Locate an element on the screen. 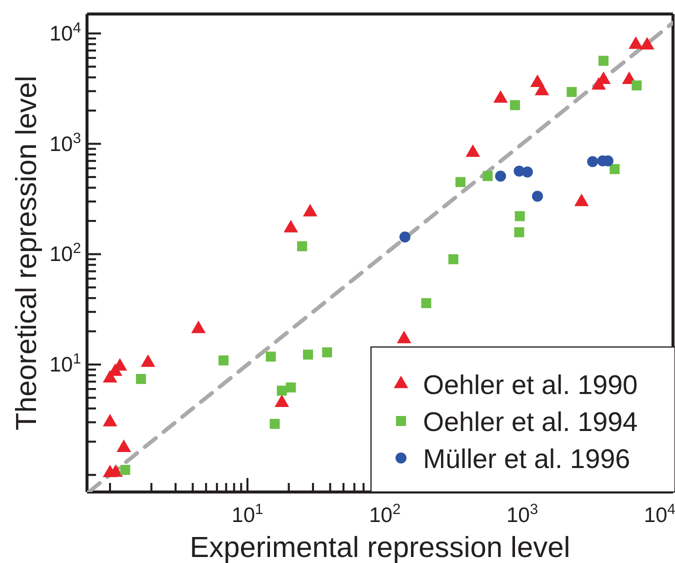 This screenshot has width=675, height=563. legend-label: Oehler et al. 1994 is located at coordinates (530, 422).